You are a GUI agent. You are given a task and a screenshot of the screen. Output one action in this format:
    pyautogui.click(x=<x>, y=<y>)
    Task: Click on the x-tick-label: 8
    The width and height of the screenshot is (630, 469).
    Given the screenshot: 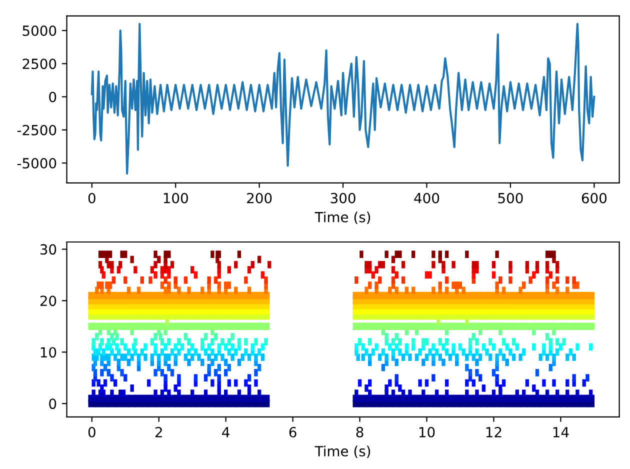 What is the action you would take?
    pyautogui.click(x=360, y=432)
    